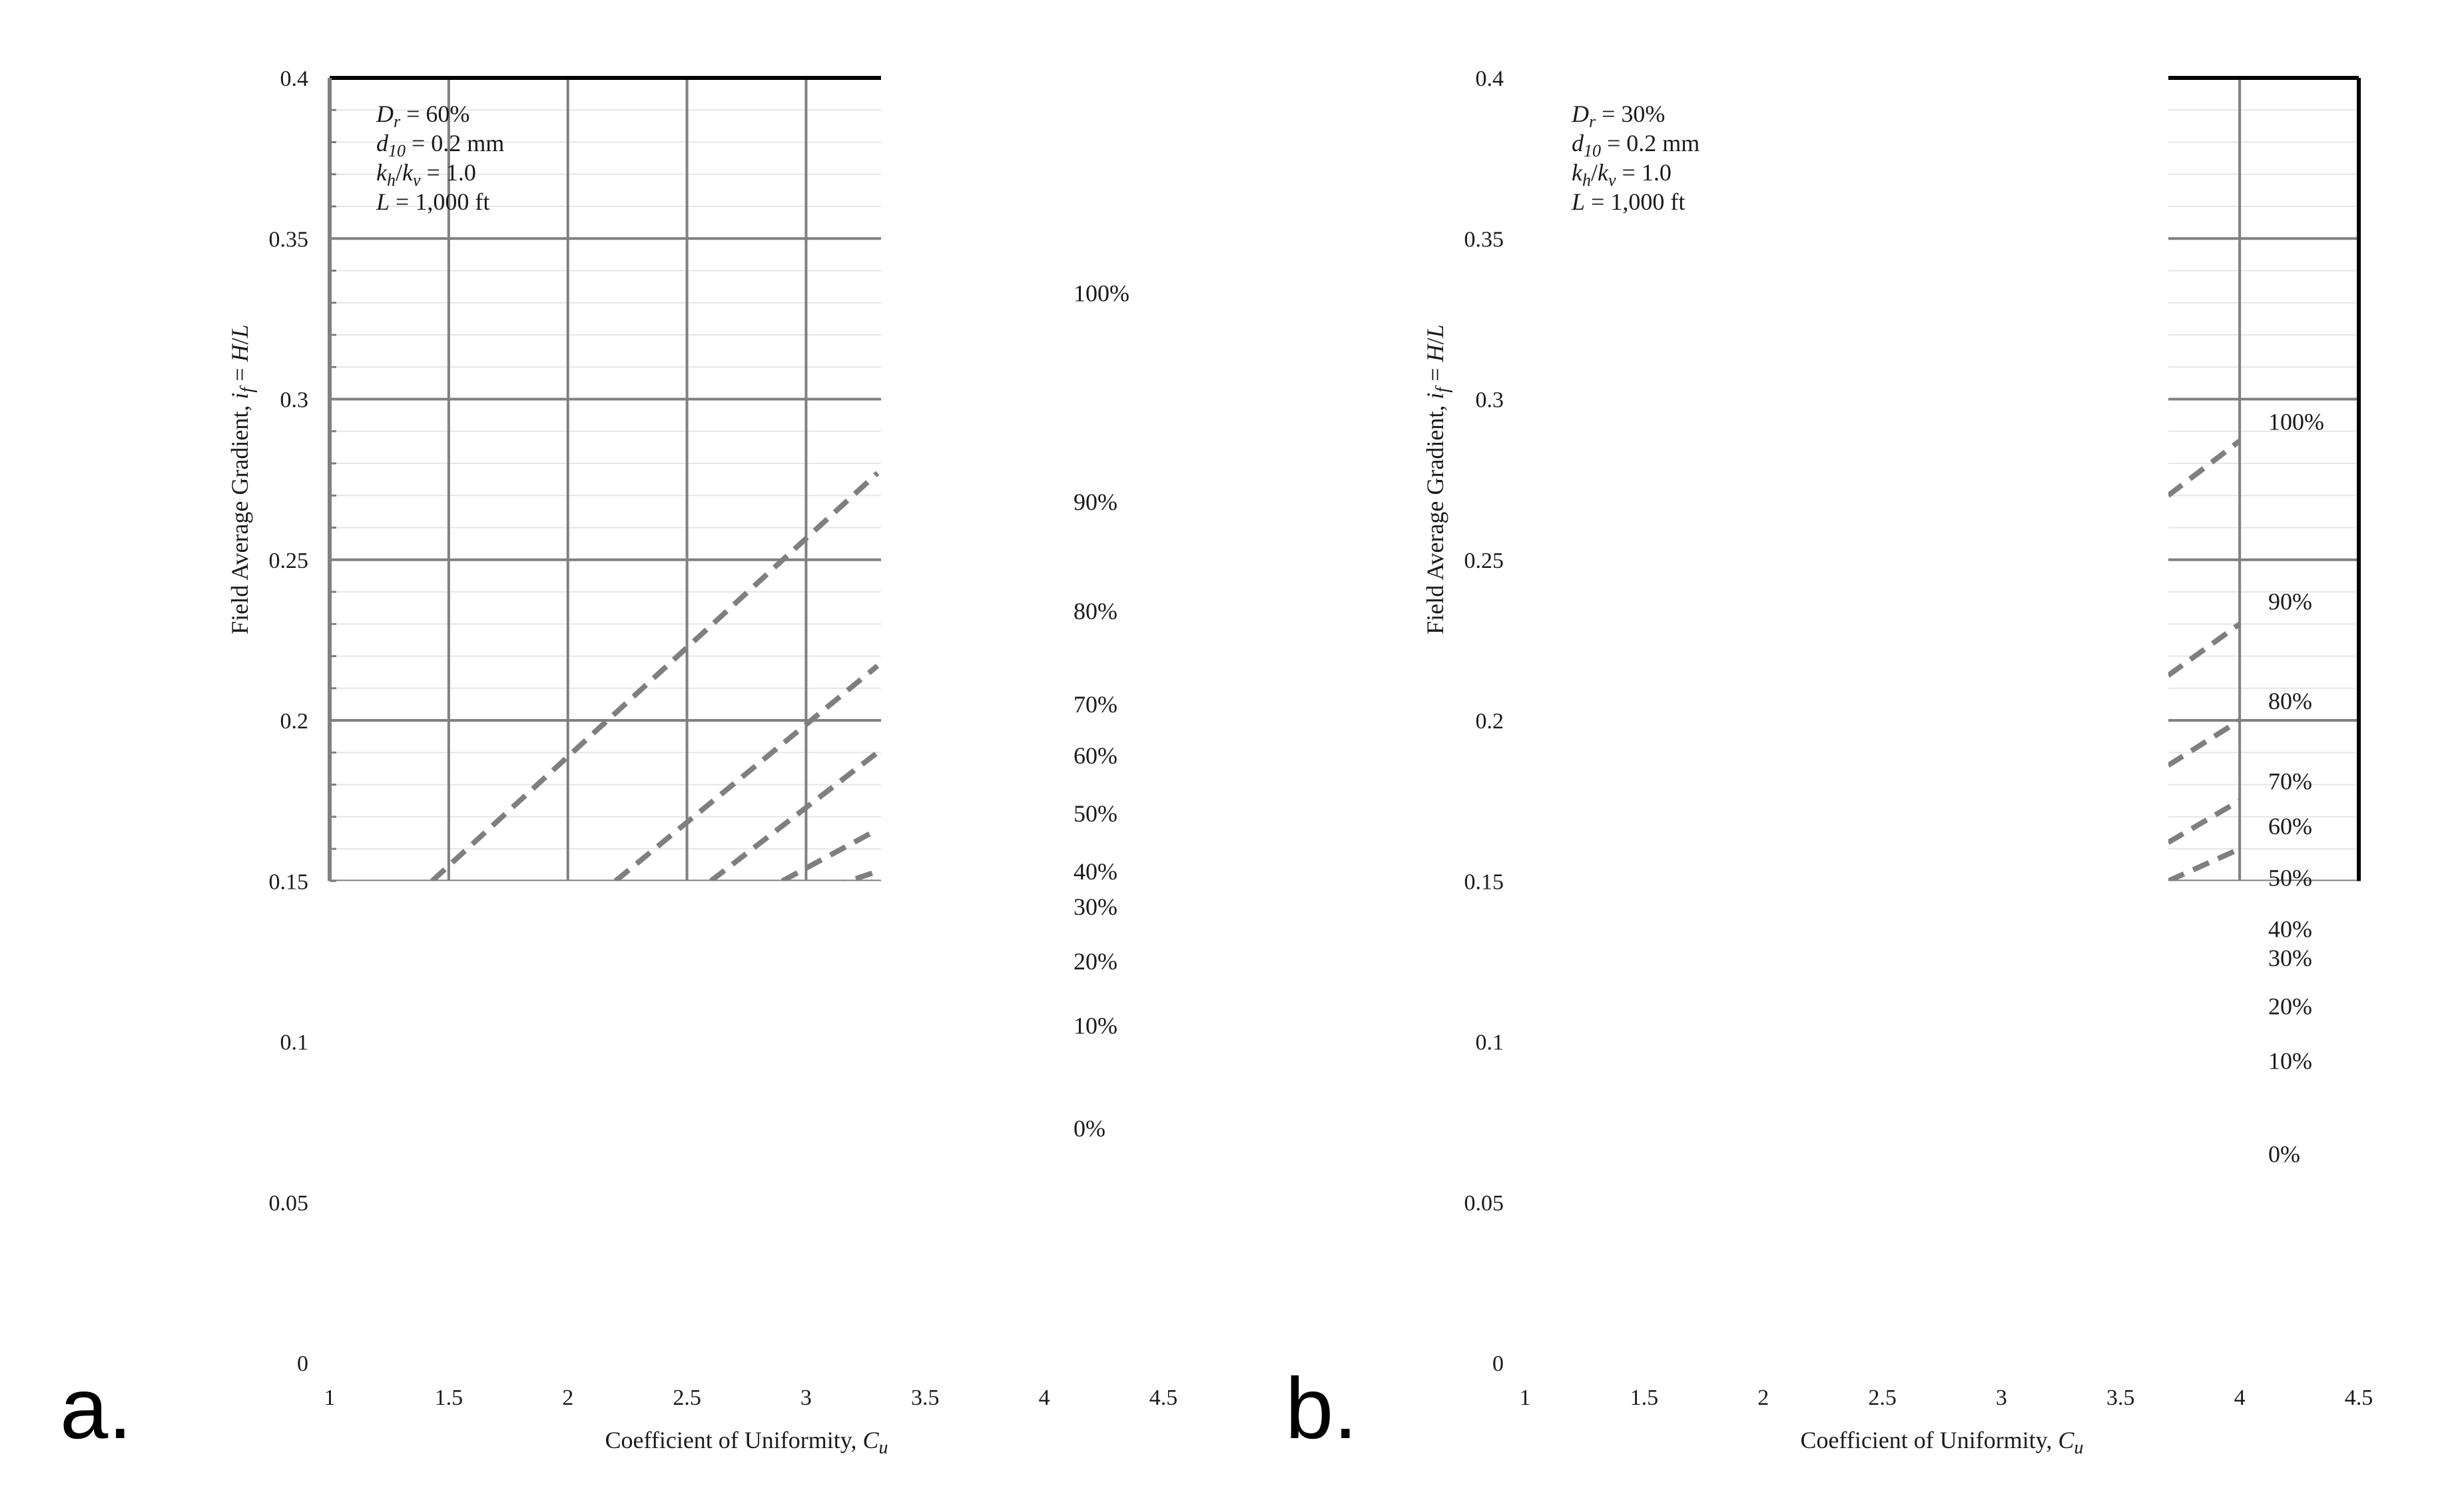 This screenshot has width=2464, height=1510. I want to click on series-label: 90%, so click(1095, 502).